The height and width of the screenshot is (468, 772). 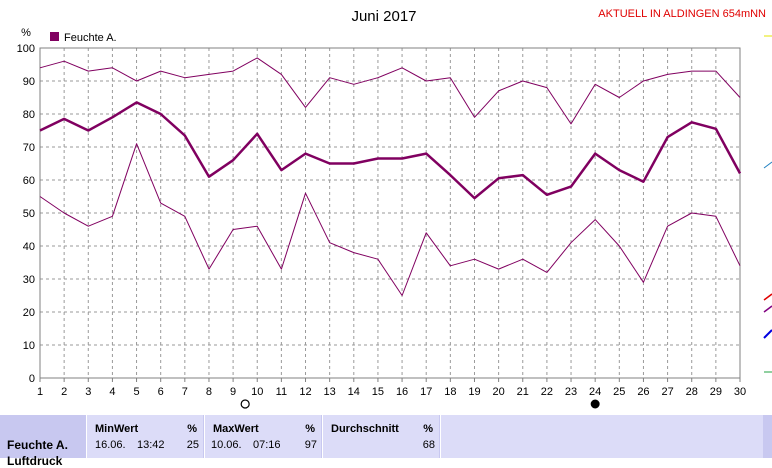 What do you see at coordinates (236, 429) in the screenshot?
I see `max-header: MaxWert` at bounding box center [236, 429].